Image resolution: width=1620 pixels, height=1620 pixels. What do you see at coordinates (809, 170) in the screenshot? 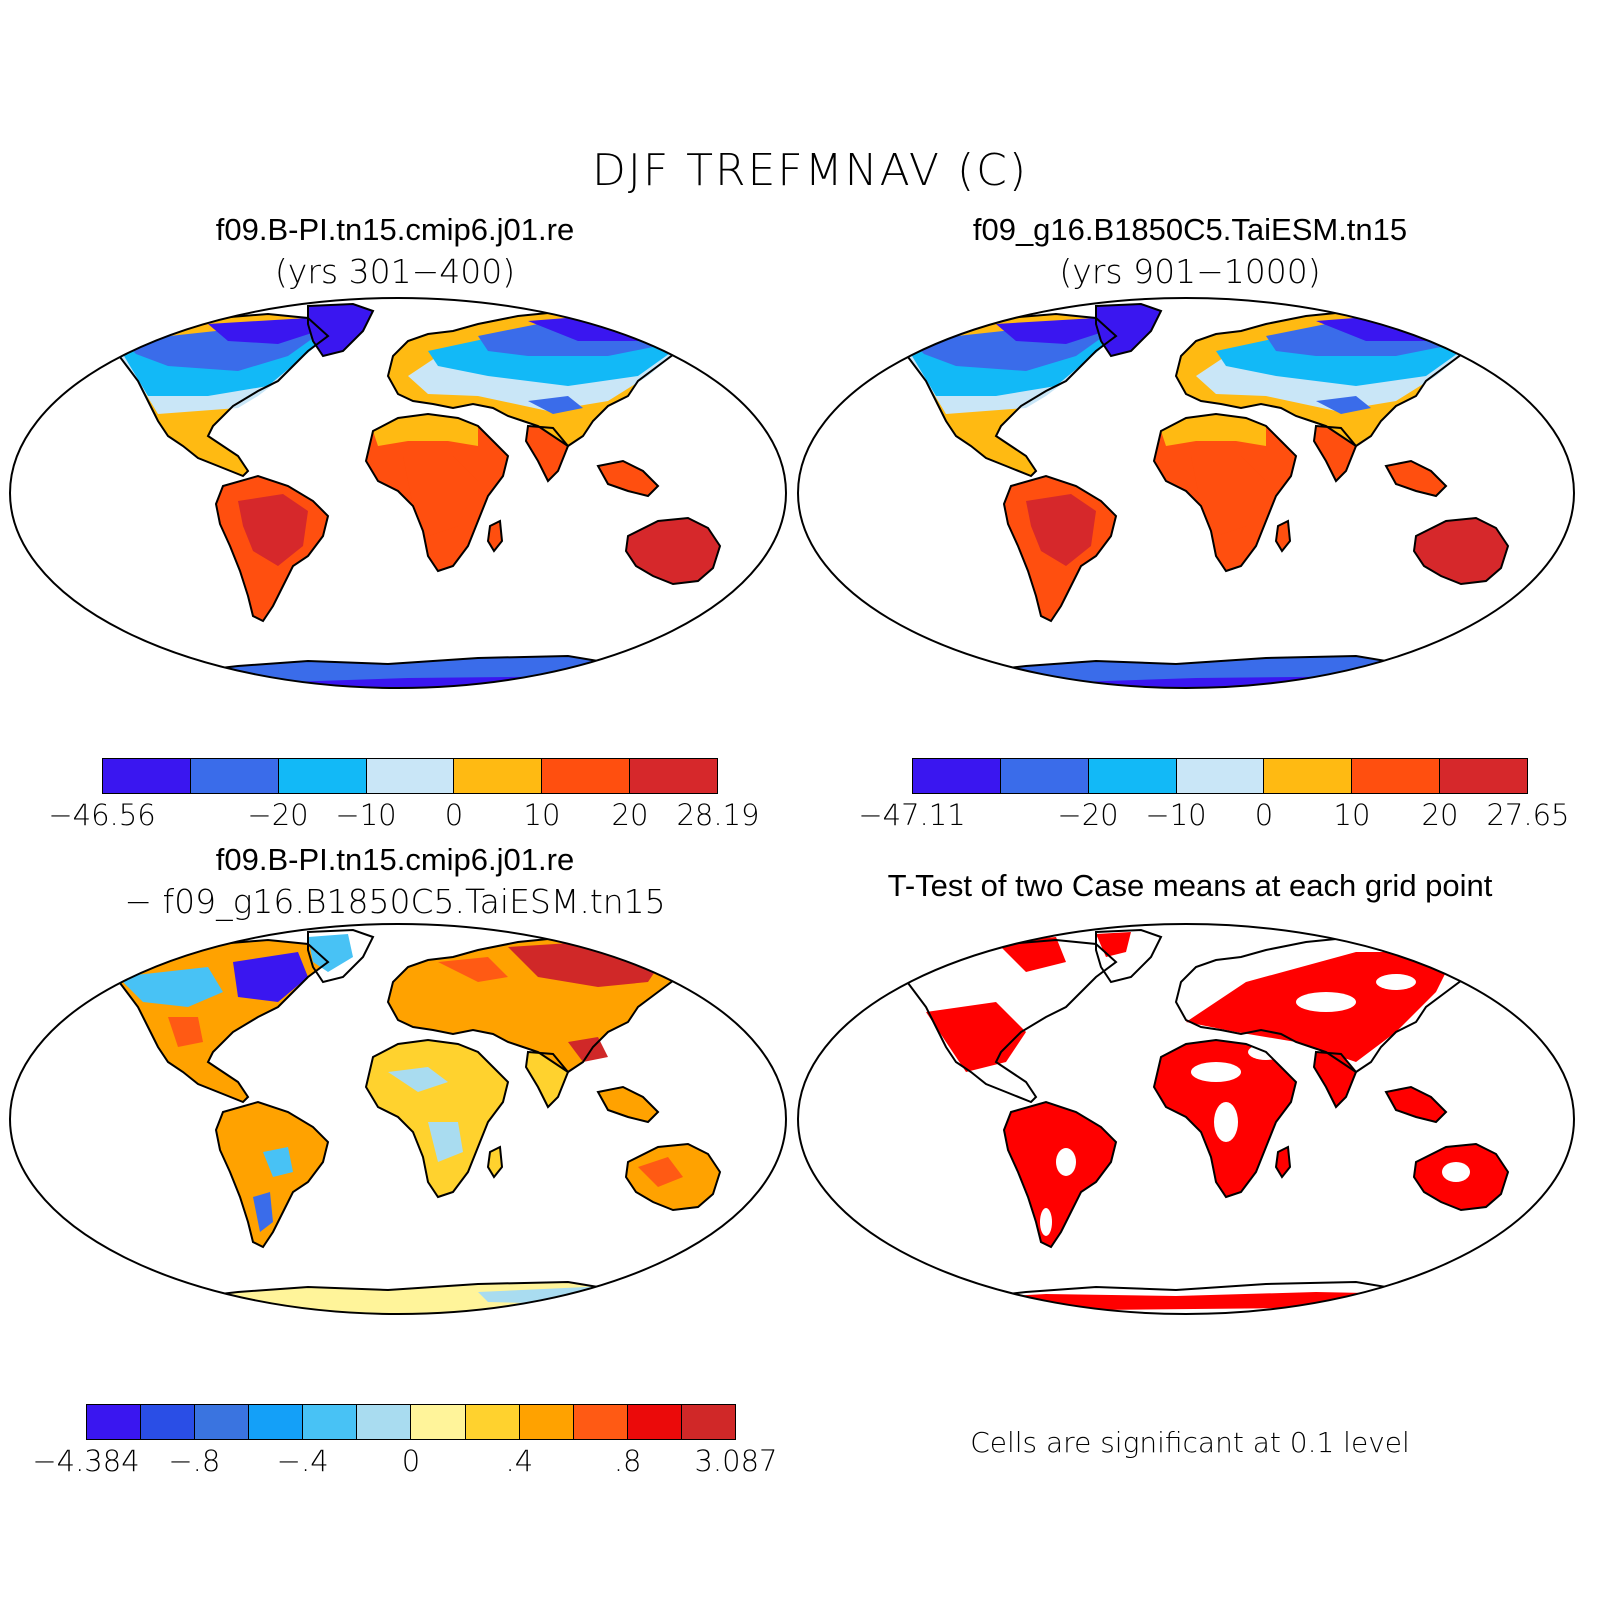
I see `figure-title: DJF TREFMNAV (C)` at bounding box center [809, 170].